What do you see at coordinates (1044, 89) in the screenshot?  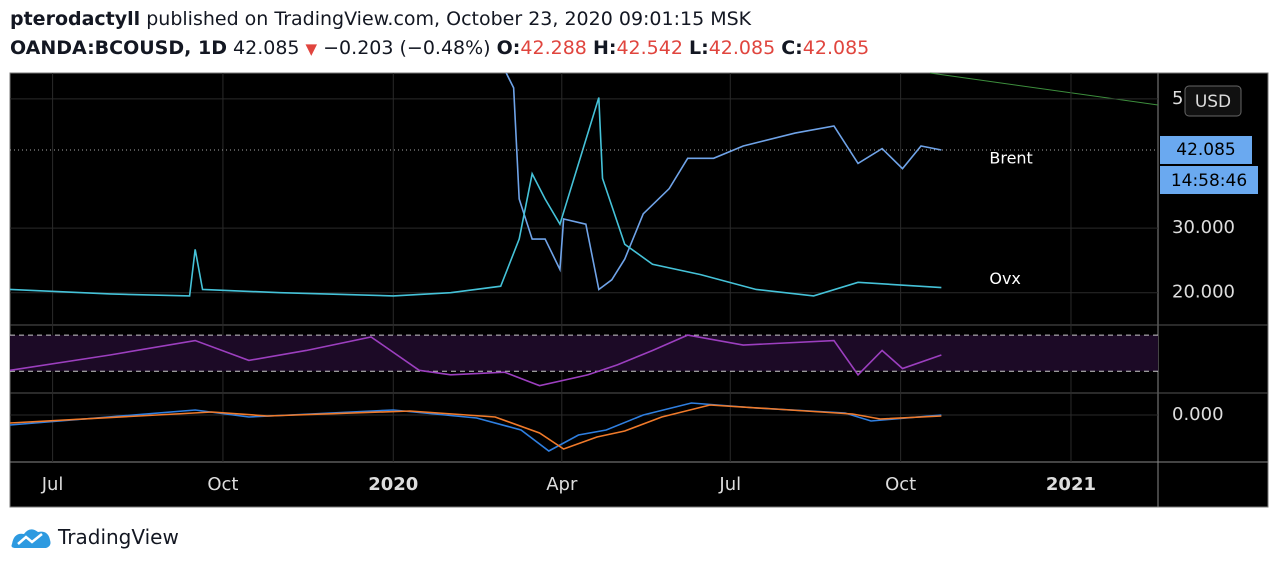 I see `trend-line` at bounding box center [1044, 89].